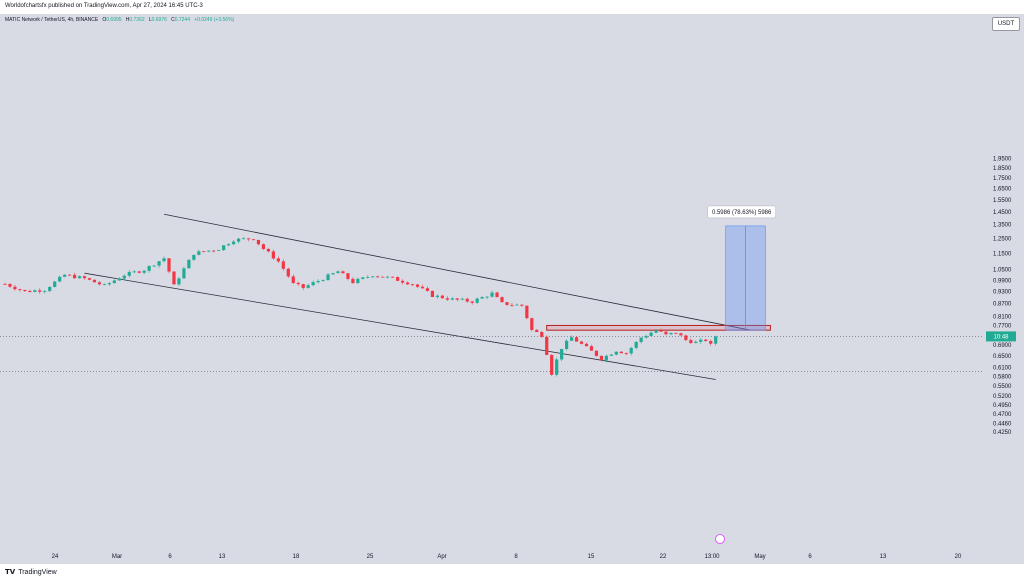 This screenshot has width=1024, height=583. I want to click on tradingview-logo: TV TradingView, so click(31, 572).